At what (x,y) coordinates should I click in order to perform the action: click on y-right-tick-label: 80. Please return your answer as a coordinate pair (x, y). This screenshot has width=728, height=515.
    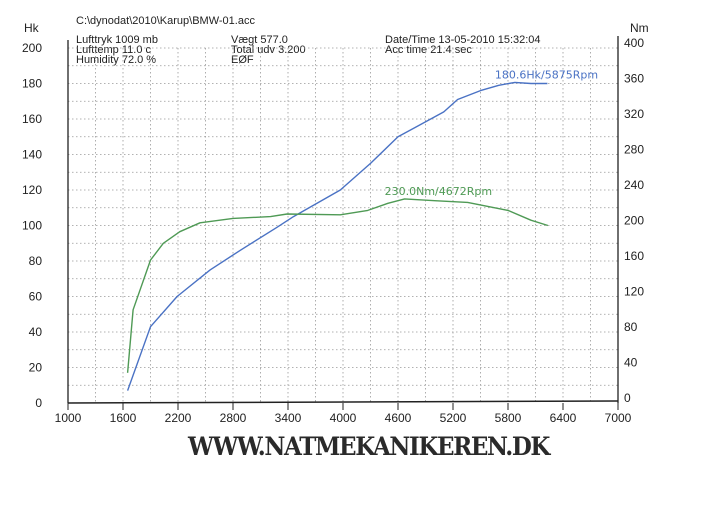
    Looking at the image, I should click on (631, 327).